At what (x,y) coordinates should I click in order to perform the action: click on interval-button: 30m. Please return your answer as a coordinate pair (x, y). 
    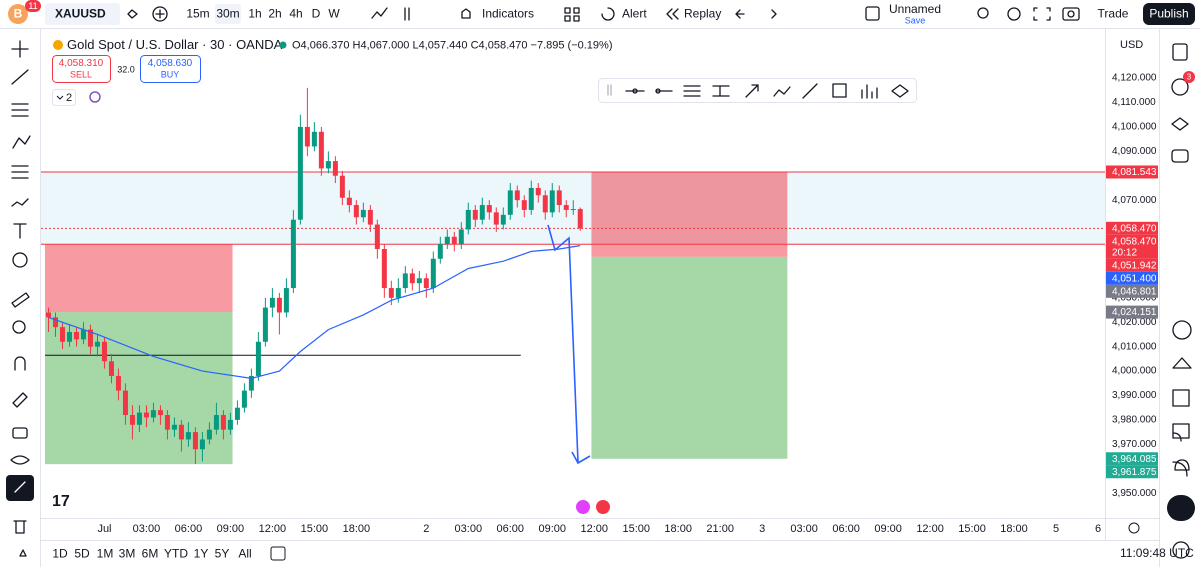
    Looking at the image, I should click on (227, 14).